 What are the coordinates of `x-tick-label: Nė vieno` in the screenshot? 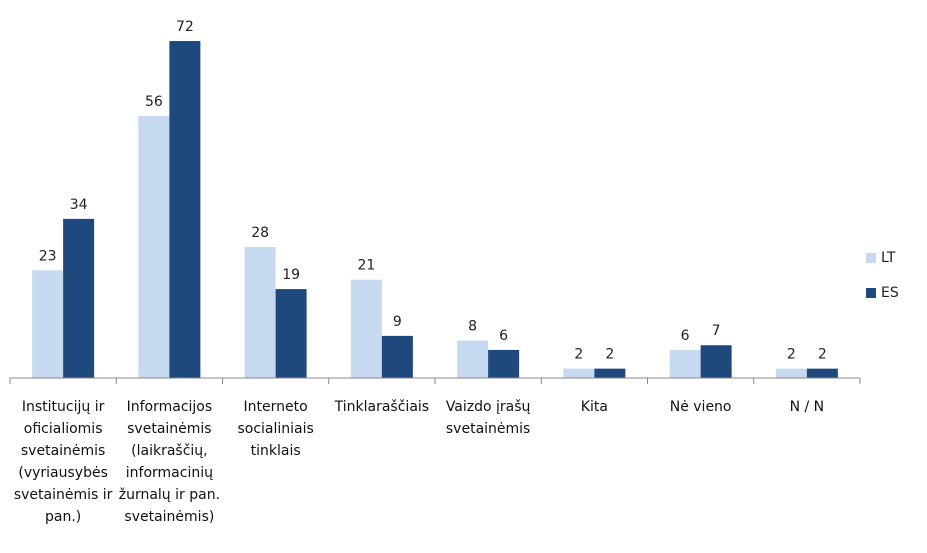 It's located at (700, 407).